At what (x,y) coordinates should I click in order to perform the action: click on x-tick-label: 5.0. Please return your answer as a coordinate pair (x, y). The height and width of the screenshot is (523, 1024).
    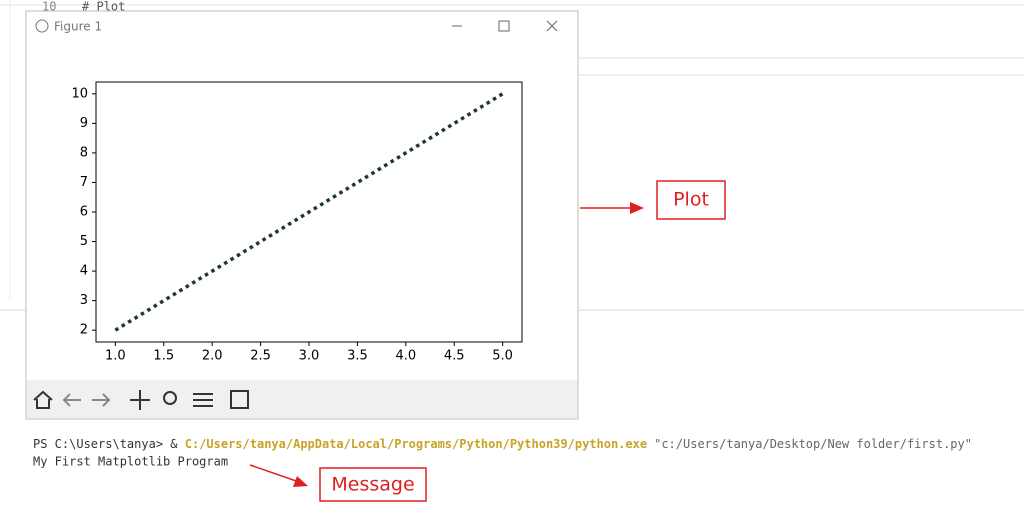
    Looking at the image, I should click on (502, 356).